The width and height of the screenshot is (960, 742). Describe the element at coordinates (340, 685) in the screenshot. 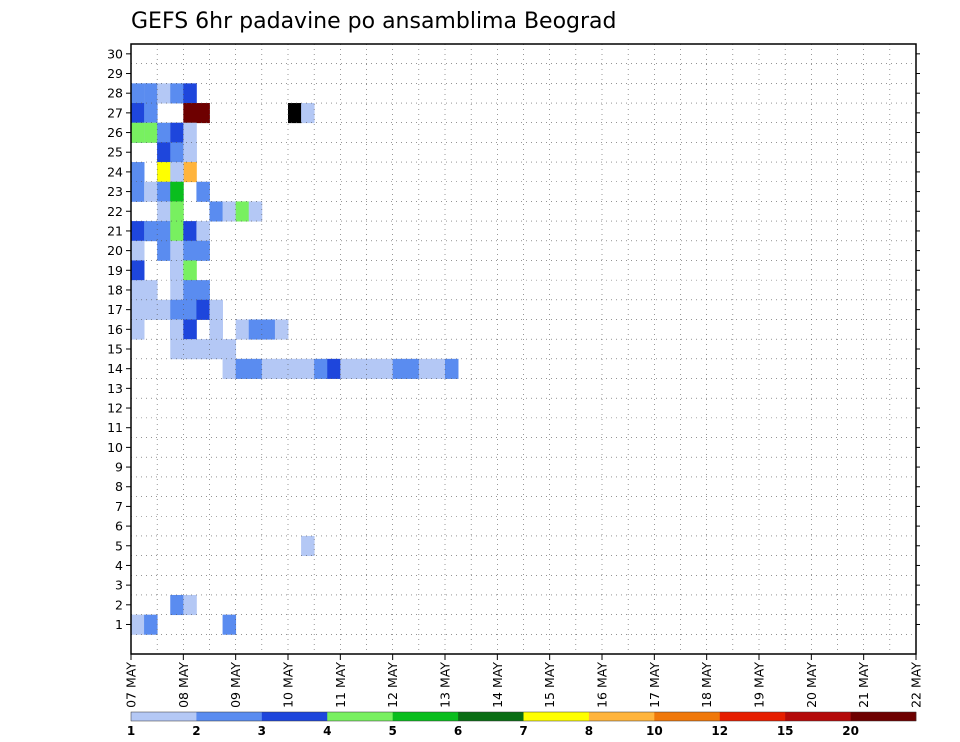

I see `x-tick-label: 11 MAY` at that location.